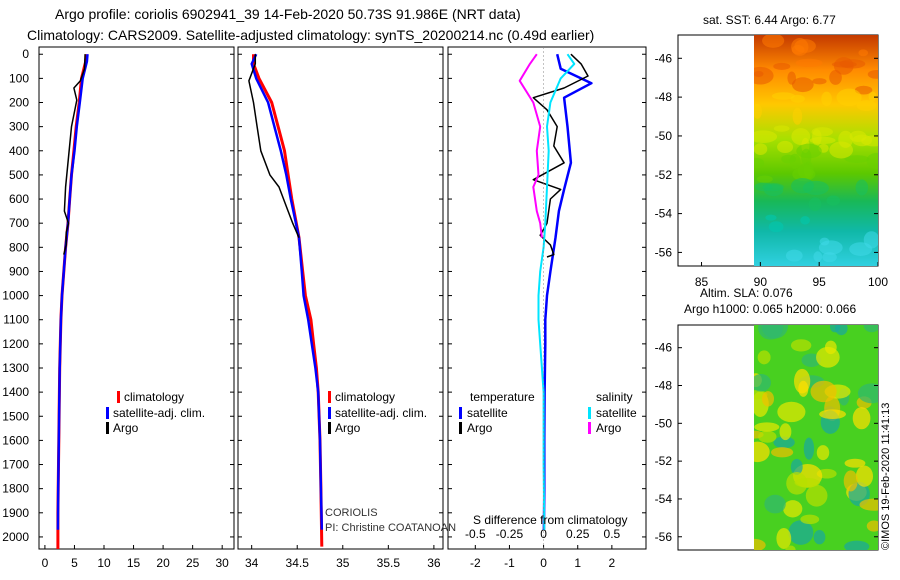 The image size is (900, 580). What do you see at coordinates (15, 296) in the screenshot?
I see `depth-tick-label: 1000` at bounding box center [15, 296].